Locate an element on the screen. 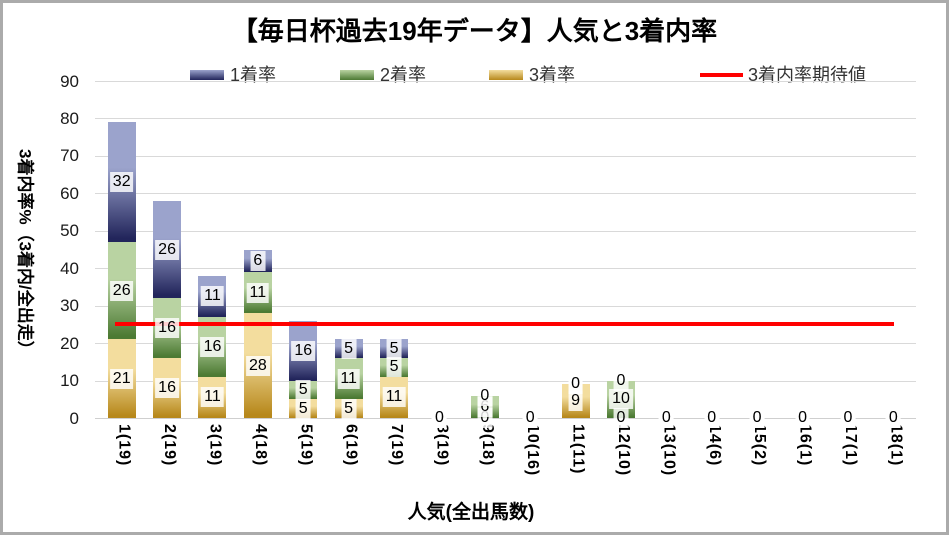  gridline-y50 is located at coordinates (505, 231).